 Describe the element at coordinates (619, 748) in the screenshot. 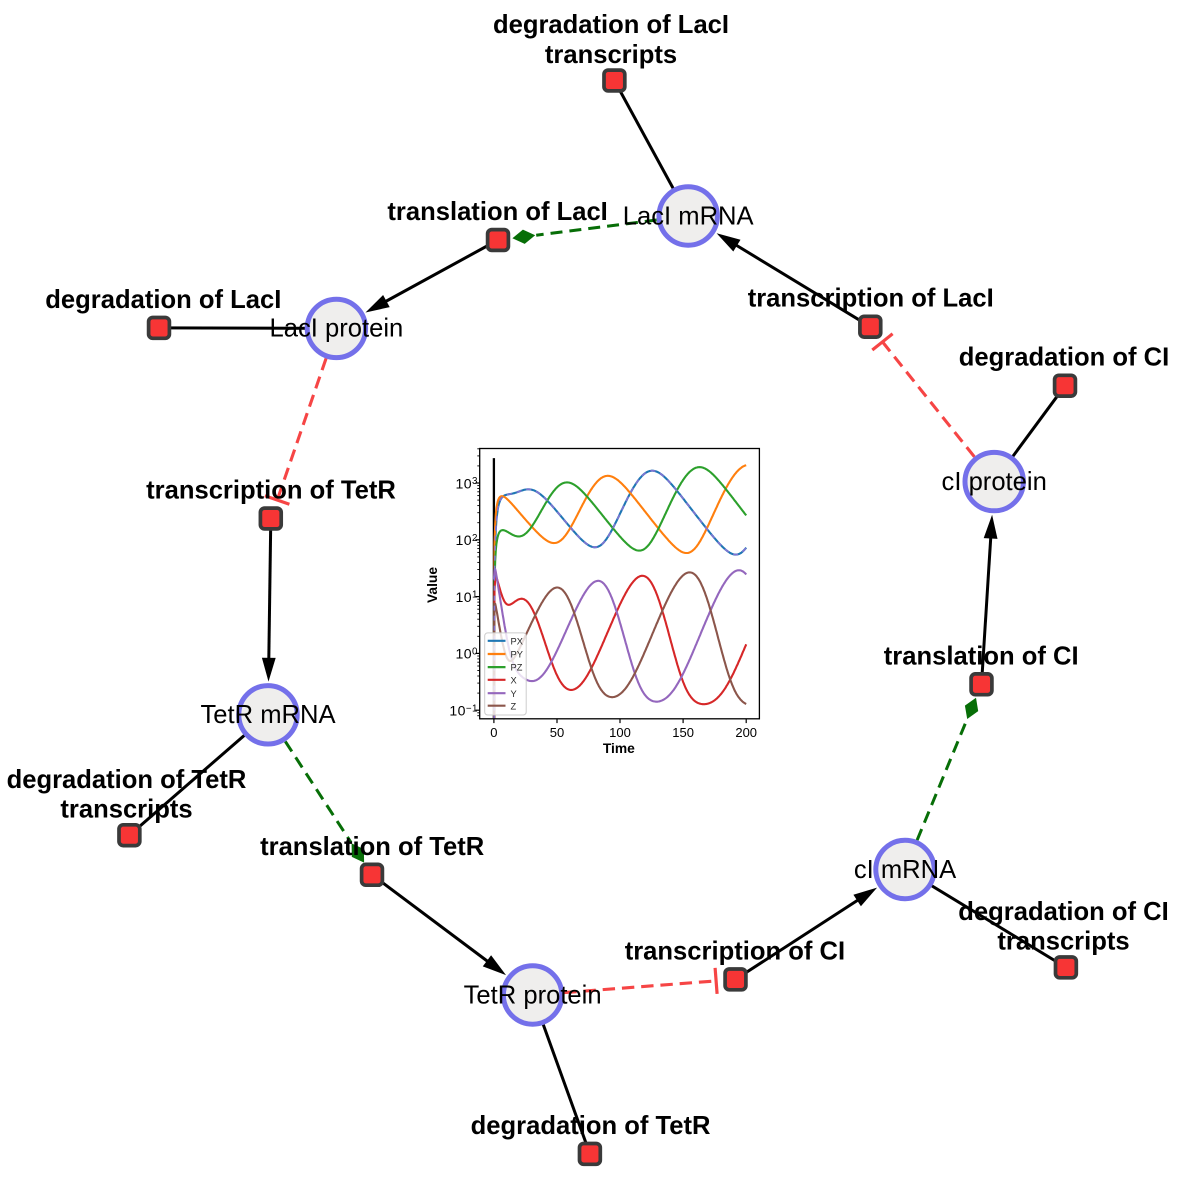

I see `svg-text: Time` at that location.